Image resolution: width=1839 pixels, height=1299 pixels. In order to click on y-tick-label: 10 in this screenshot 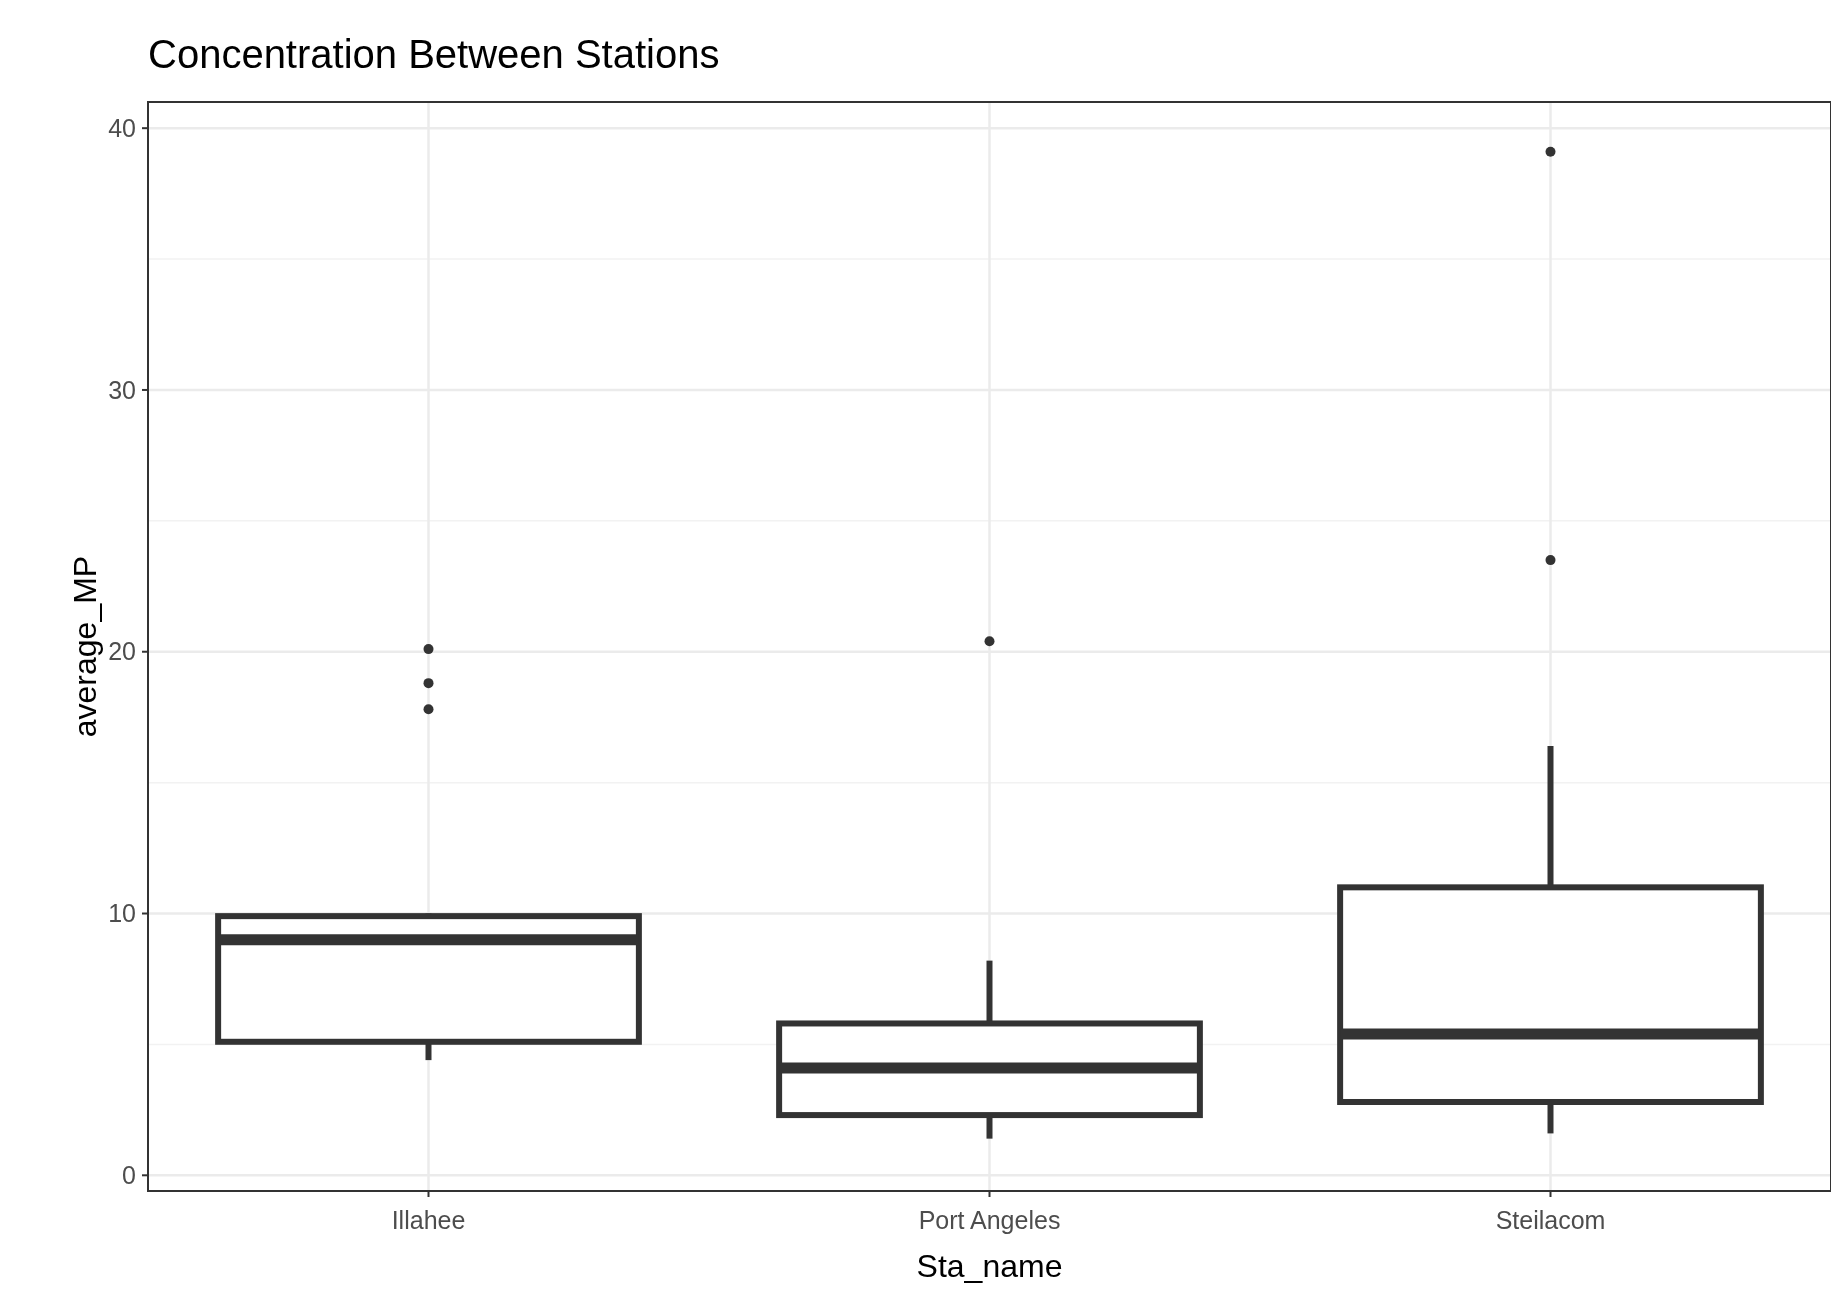, I will do `click(122, 913)`.